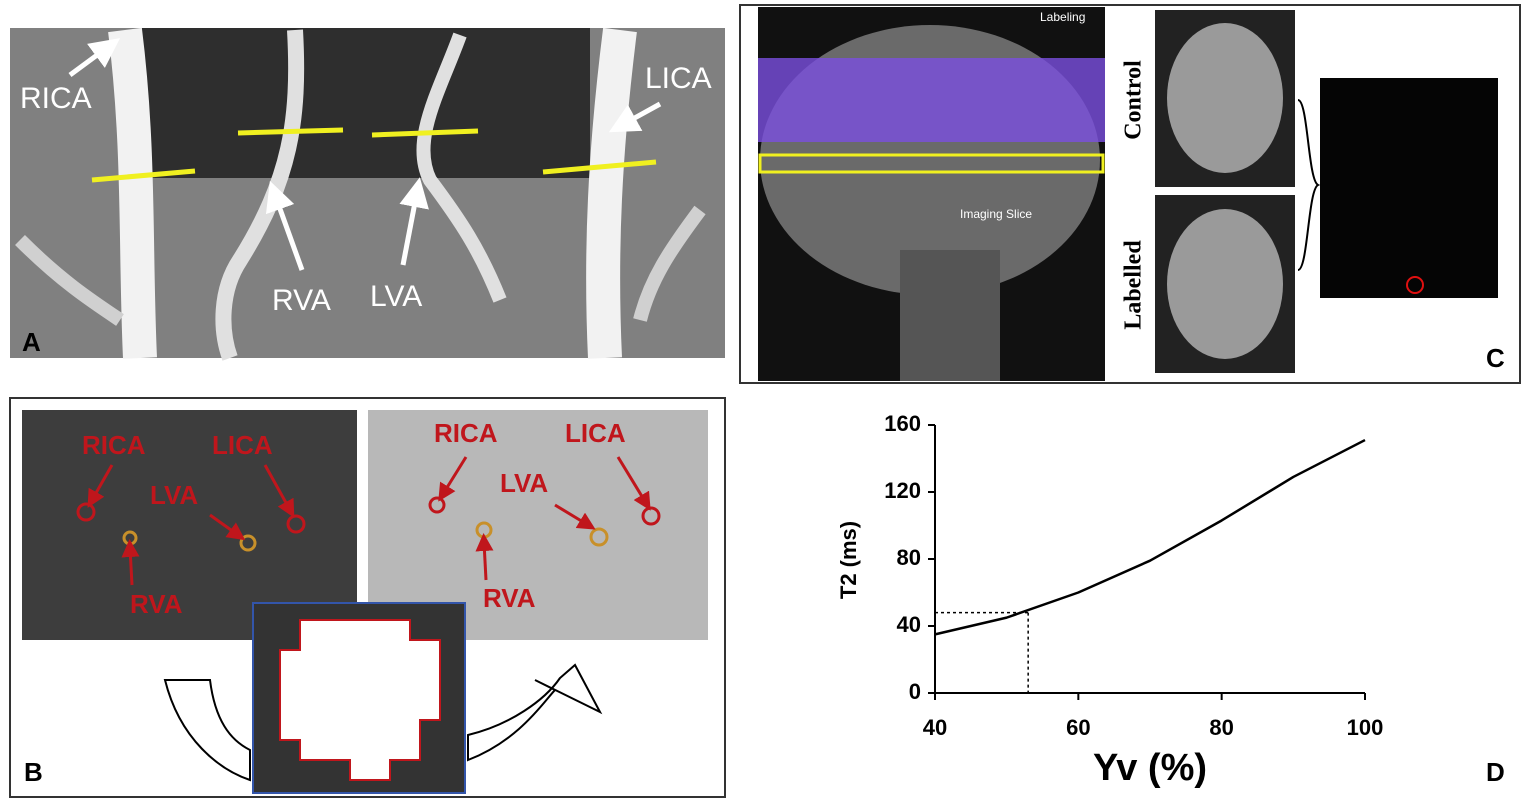 The image size is (1523, 801). What do you see at coordinates (31, 342) in the screenshot?
I see `panel-label: A` at bounding box center [31, 342].